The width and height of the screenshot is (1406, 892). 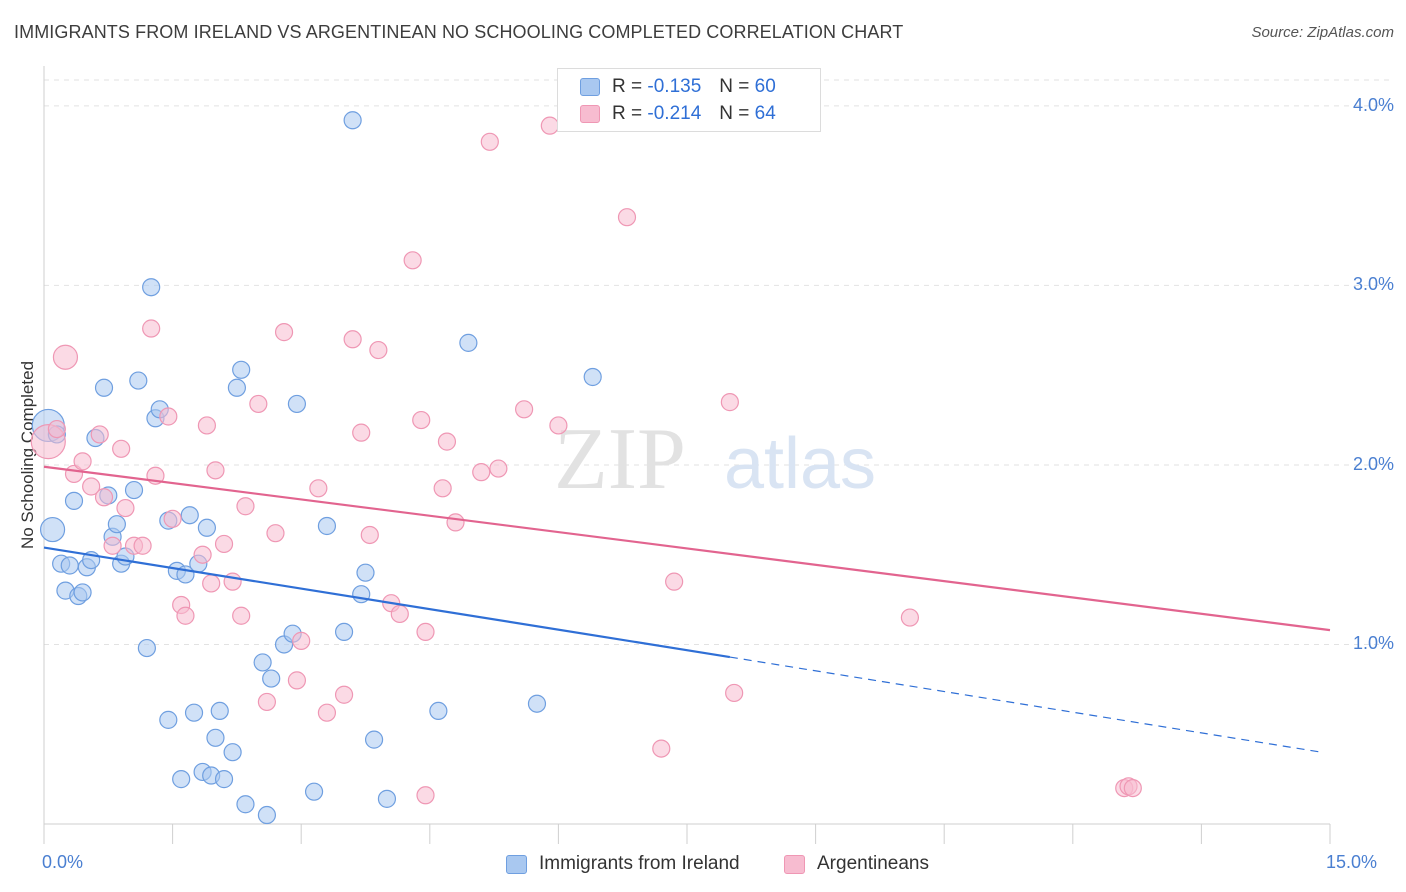 What do you see at coordinates (674, 113) in the screenshot?
I see `argentina-r-value: -0.214` at bounding box center [674, 113].